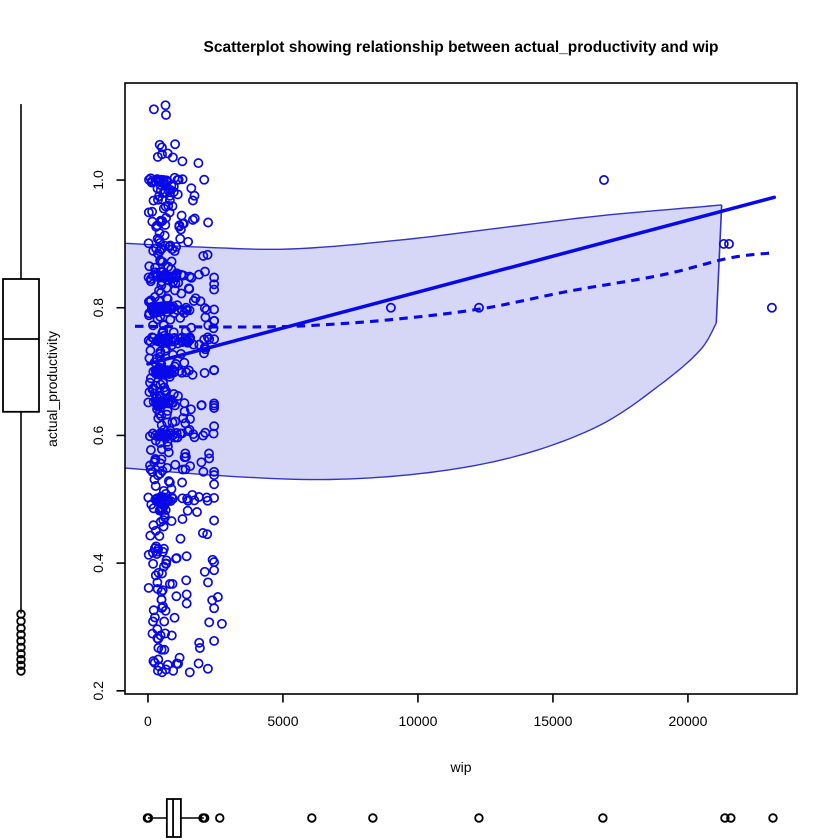  I want to click on y-tick-label: 0.4, so click(98, 563).